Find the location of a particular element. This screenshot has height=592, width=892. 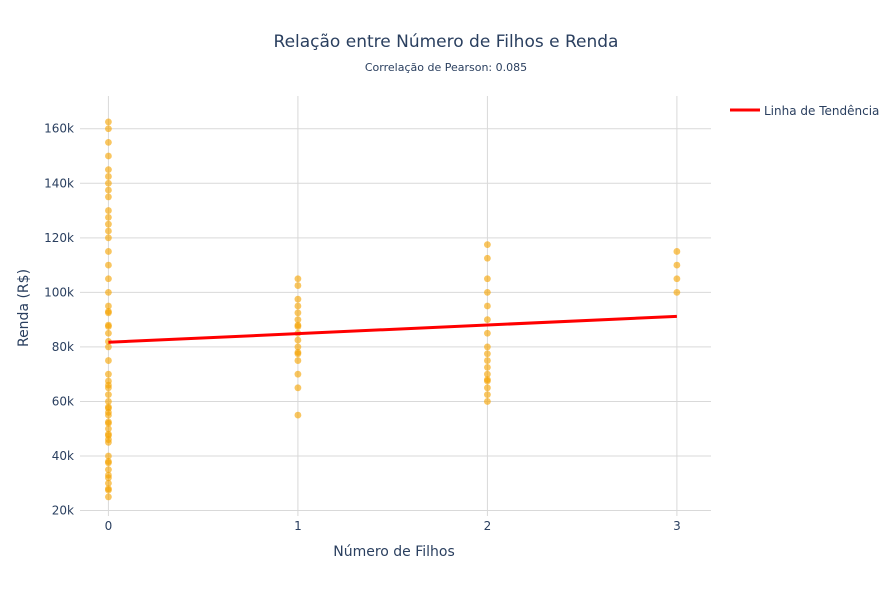

y-axis-title: Renda (R$) is located at coordinates (24, 308).